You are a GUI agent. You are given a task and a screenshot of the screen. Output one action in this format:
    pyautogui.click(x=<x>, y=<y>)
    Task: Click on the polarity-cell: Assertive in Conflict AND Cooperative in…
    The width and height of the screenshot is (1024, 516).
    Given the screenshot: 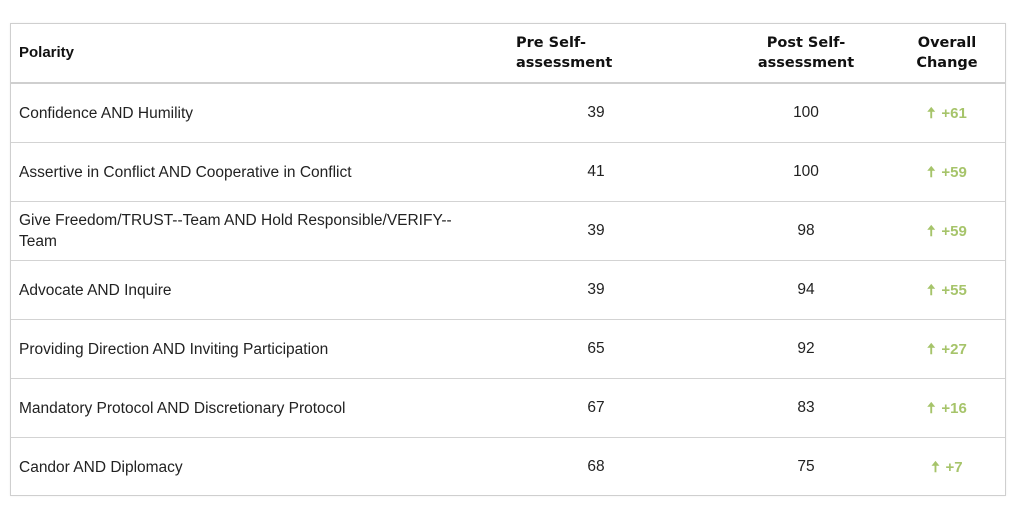 What is the action you would take?
    pyautogui.click(x=185, y=172)
    